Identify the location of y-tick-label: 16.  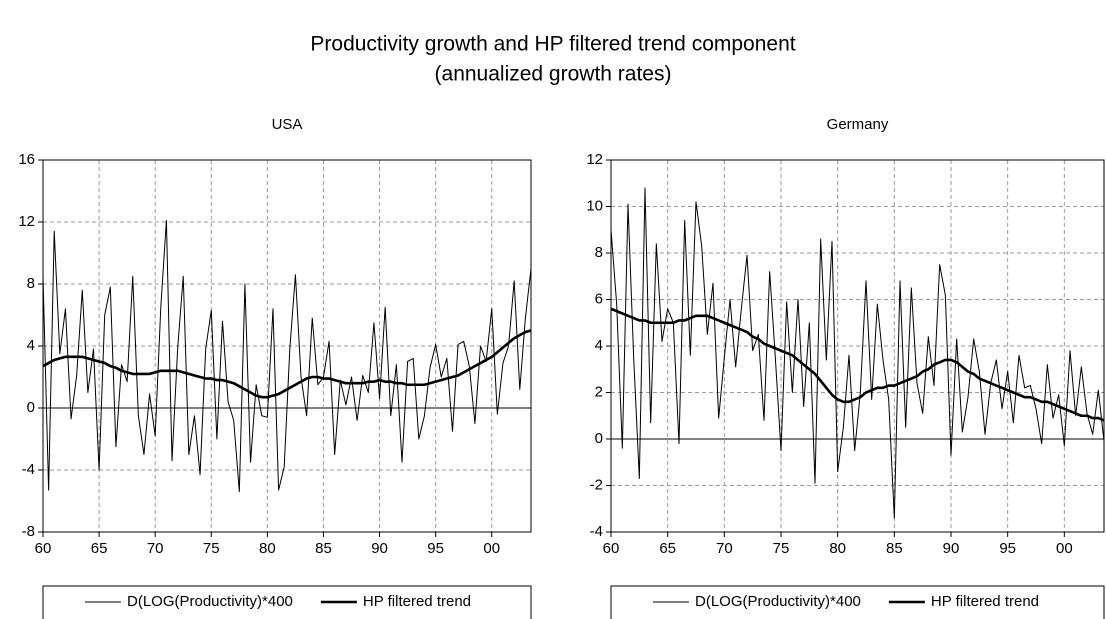
(26, 159).